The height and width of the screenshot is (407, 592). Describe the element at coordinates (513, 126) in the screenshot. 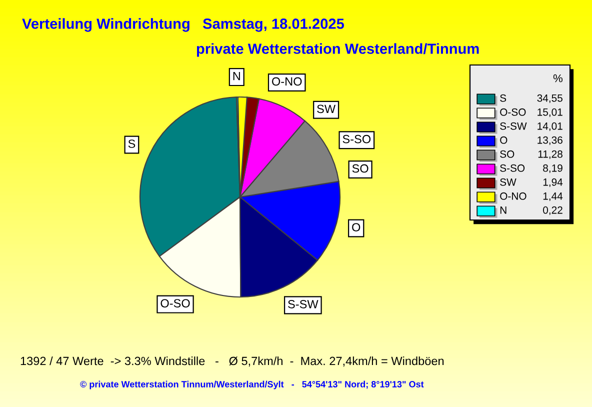

I see `legend-label: S-SW` at that location.